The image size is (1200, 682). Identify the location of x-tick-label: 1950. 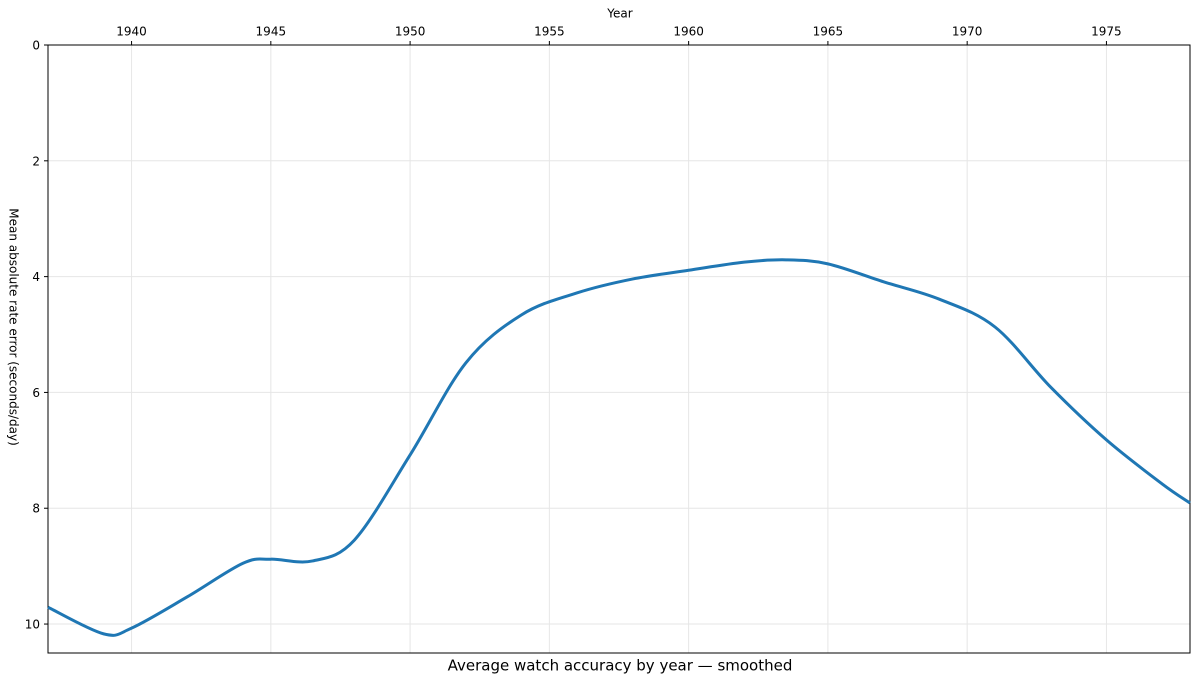
(410, 32).